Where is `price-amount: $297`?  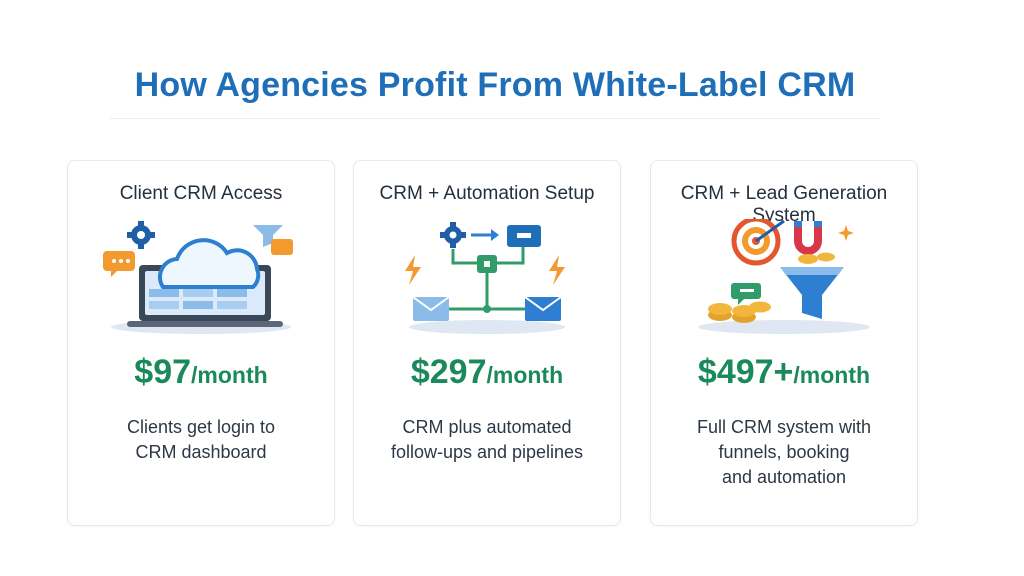
price-amount: $297 is located at coordinates (448, 372).